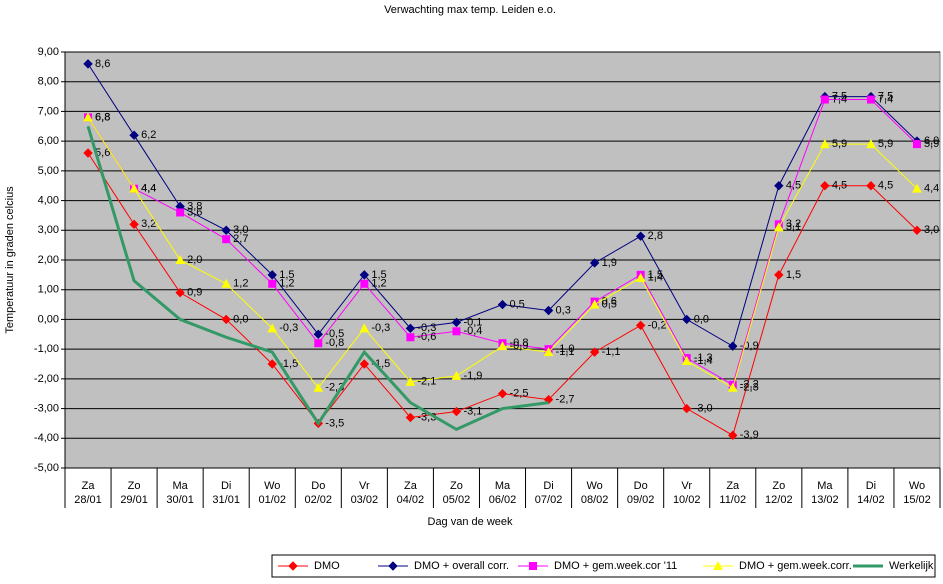 The width and height of the screenshot is (943, 584). Describe the element at coordinates (549, 493) in the screenshot. I see `x-tick-label: Di 07/02` at that location.